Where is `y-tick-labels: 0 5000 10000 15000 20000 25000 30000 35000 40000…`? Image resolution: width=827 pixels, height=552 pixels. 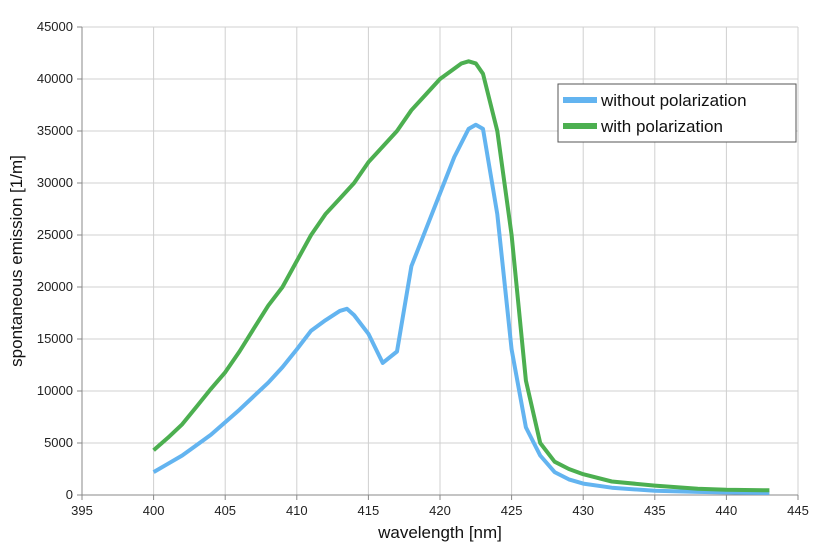 y-tick-labels: 0 5000 10000 15000 20000 25000 30000 35000 40000… is located at coordinates (55, 260).